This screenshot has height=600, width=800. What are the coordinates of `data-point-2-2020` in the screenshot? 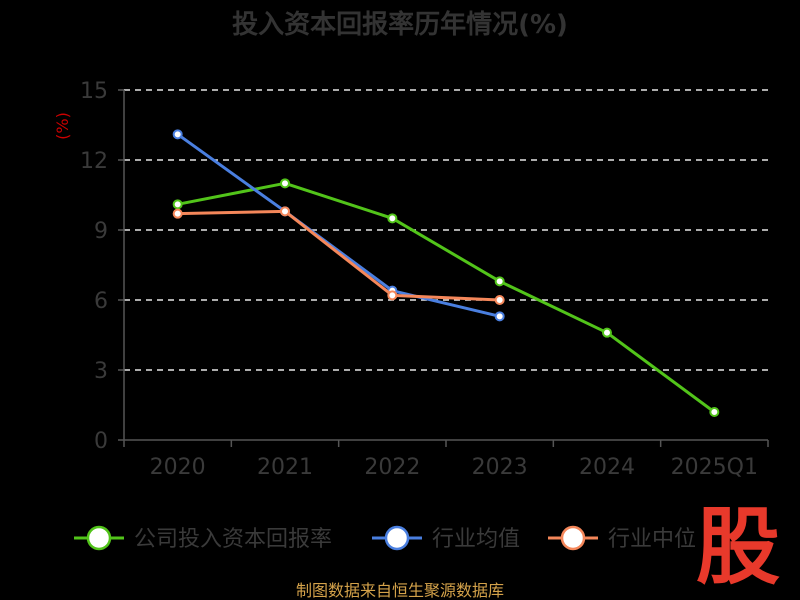 It's located at (177, 213).